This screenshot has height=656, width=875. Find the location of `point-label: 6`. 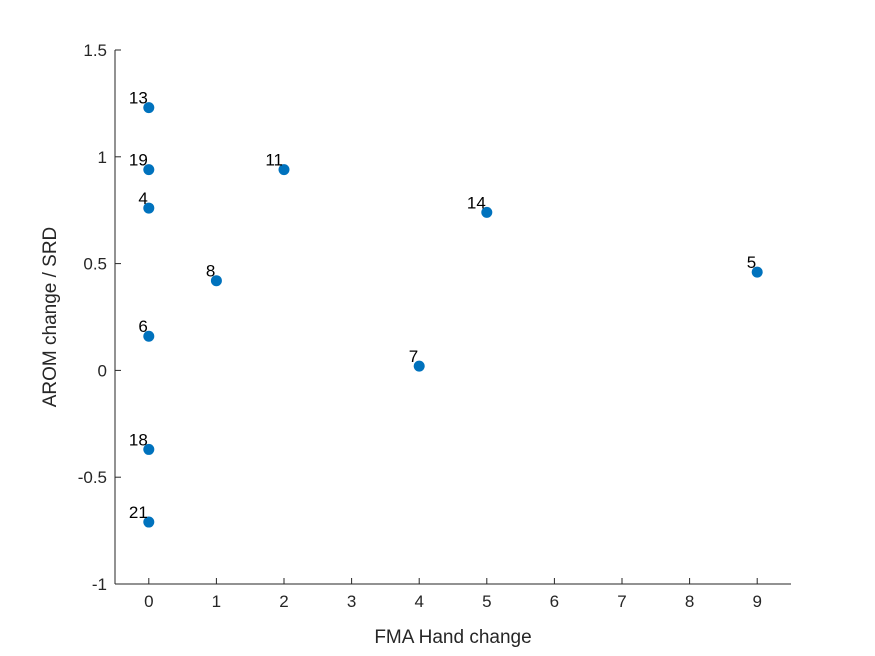

point-label: 6 is located at coordinates (142, 326).